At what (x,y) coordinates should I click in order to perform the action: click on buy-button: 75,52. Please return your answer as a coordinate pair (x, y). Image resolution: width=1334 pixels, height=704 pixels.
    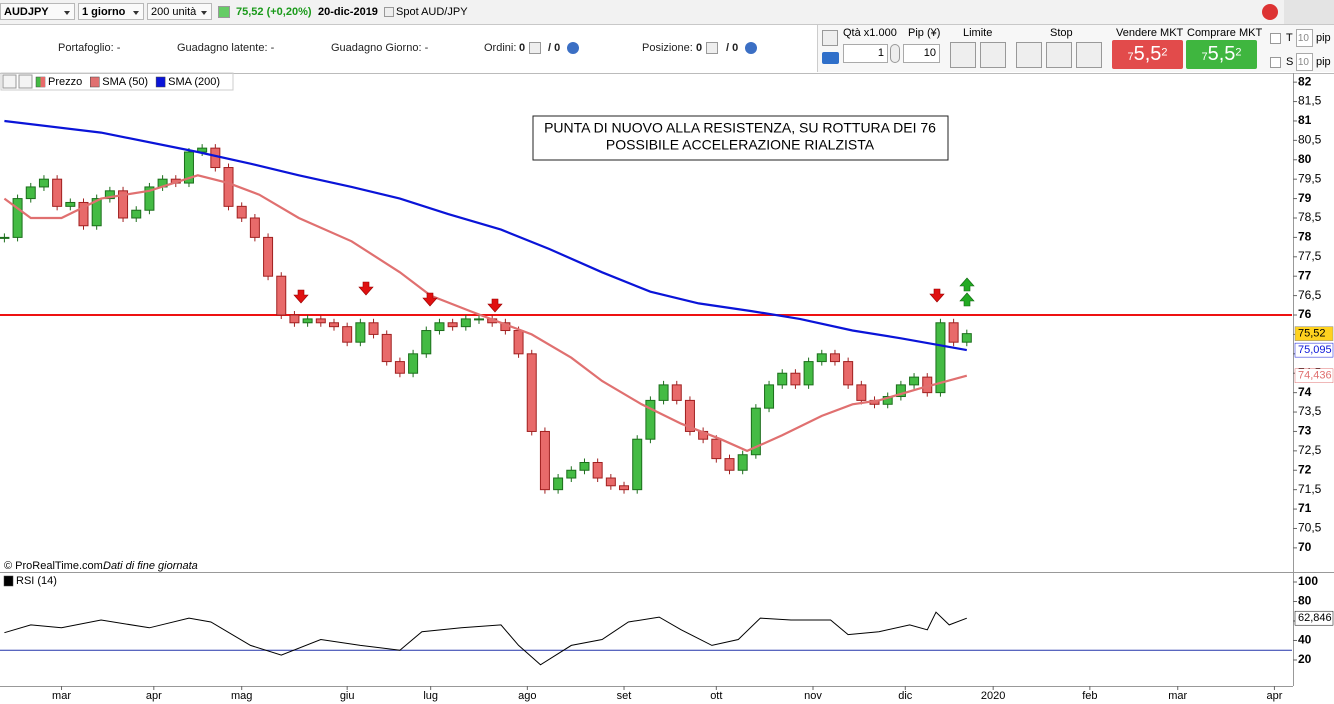
    Looking at the image, I should click on (1221, 54).